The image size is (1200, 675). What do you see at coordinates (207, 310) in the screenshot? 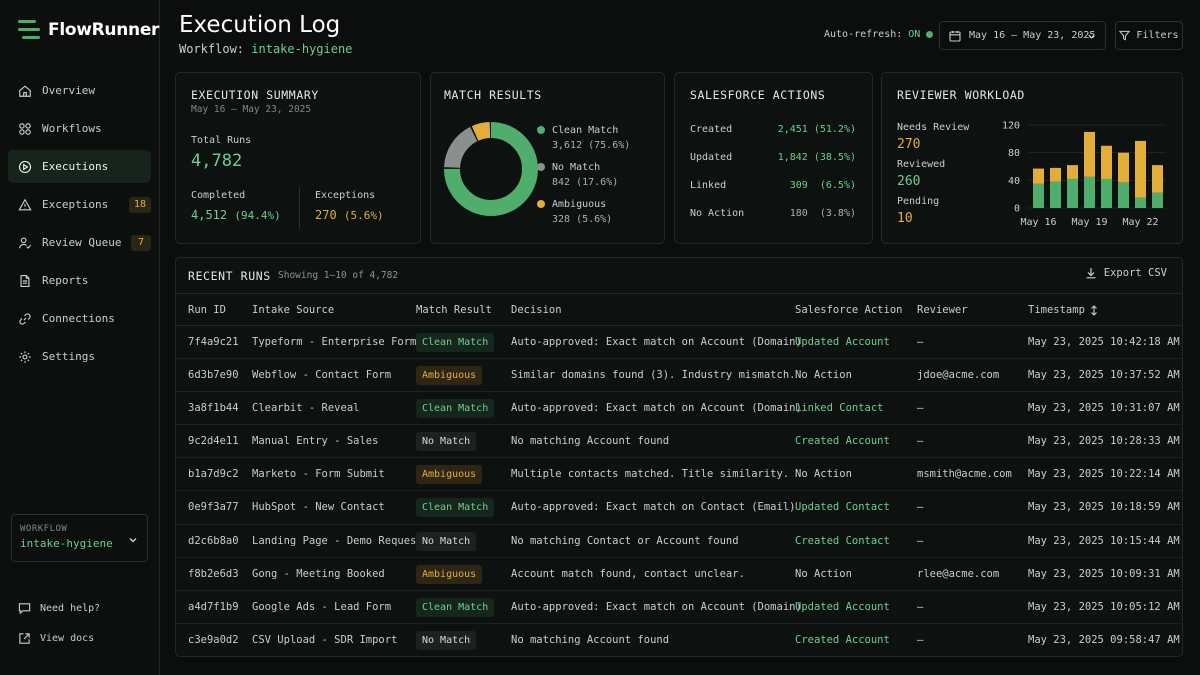
I see `column-header-run-id: Run ID` at bounding box center [207, 310].